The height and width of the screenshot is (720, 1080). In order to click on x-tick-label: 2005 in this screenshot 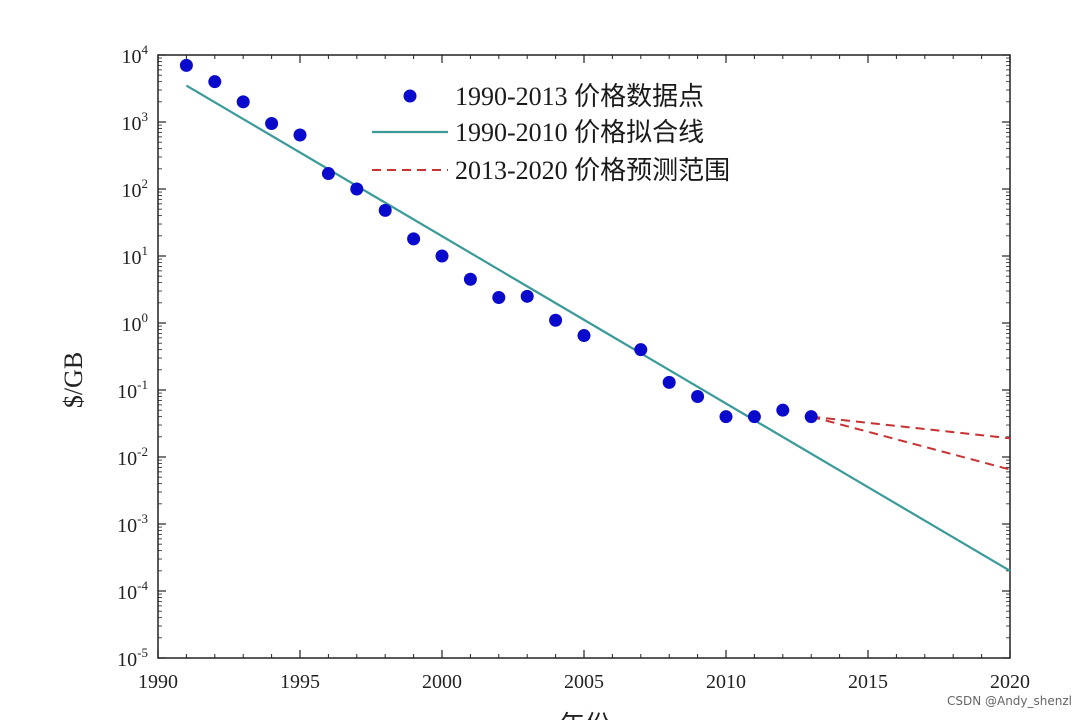, I will do `click(584, 682)`.